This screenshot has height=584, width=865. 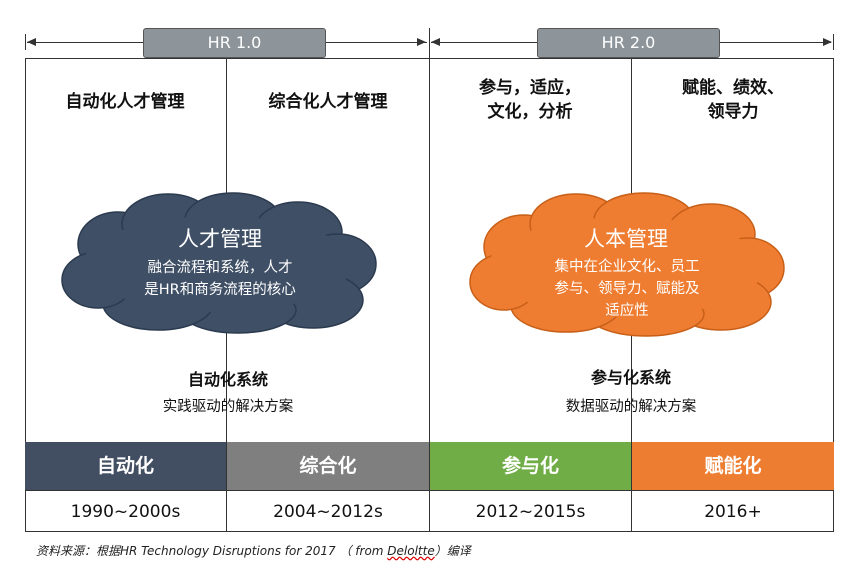 I want to click on era-label-hr1: HR 1.0, so click(x=234, y=43).